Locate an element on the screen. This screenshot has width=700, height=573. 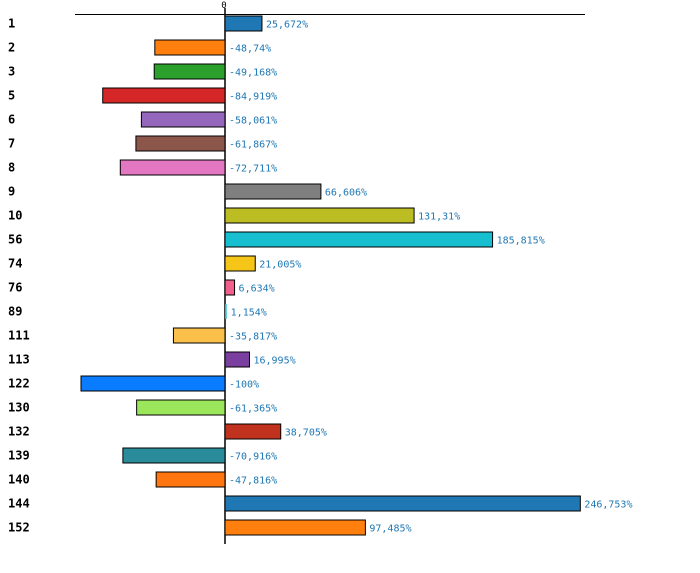
category-label-152: 152 is located at coordinates (19, 528).